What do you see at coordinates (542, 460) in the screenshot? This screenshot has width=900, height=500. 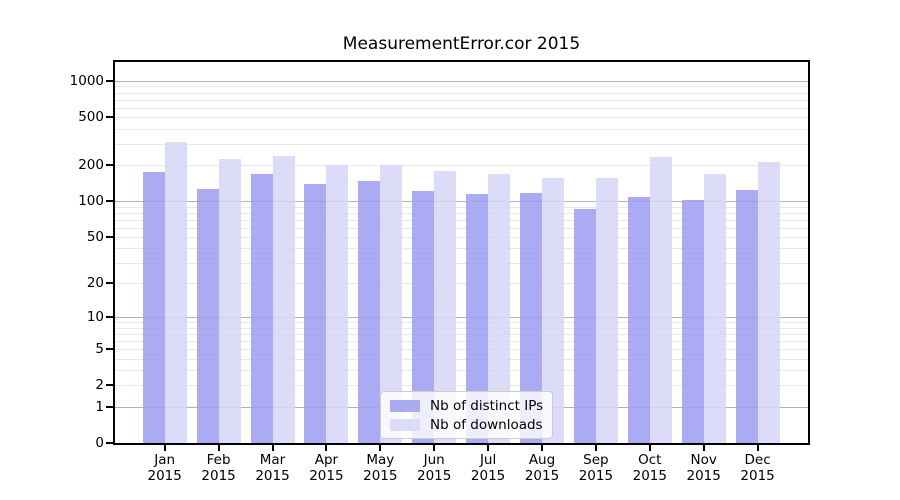 I see `x-tick-month: Aug` at bounding box center [542, 460].